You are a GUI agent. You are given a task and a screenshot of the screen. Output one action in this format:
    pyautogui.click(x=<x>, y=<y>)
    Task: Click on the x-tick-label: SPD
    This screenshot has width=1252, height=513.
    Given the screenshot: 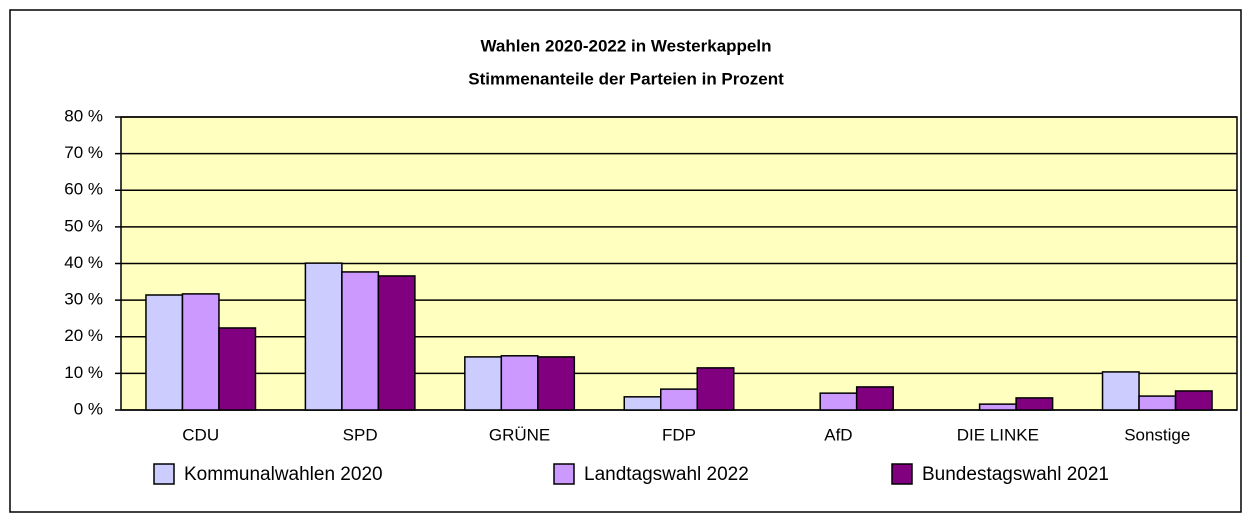 What is the action you would take?
    pyautogui.click(x=360, y=434)
    